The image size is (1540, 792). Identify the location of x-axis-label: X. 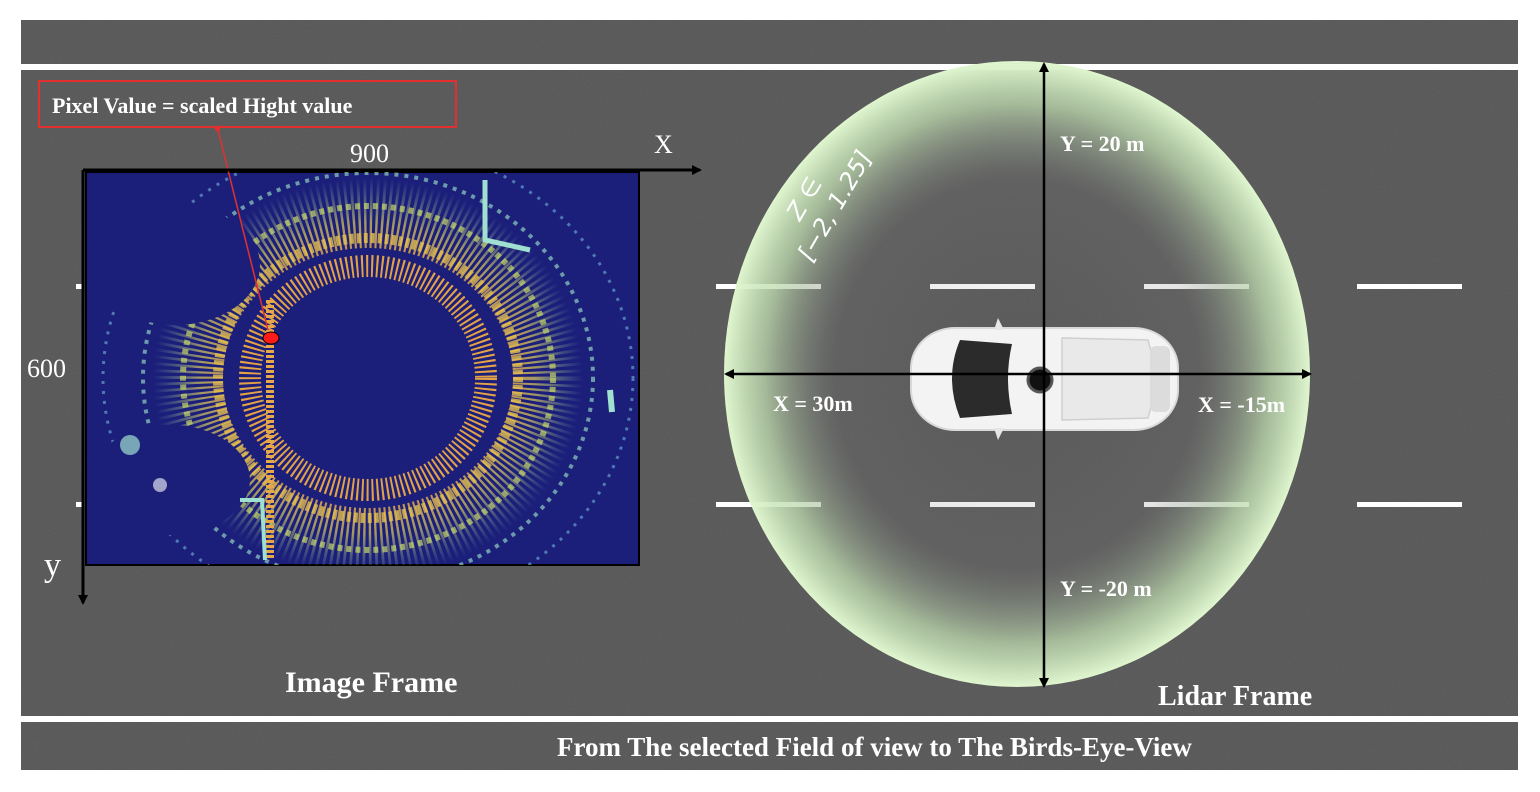
(663, 144).